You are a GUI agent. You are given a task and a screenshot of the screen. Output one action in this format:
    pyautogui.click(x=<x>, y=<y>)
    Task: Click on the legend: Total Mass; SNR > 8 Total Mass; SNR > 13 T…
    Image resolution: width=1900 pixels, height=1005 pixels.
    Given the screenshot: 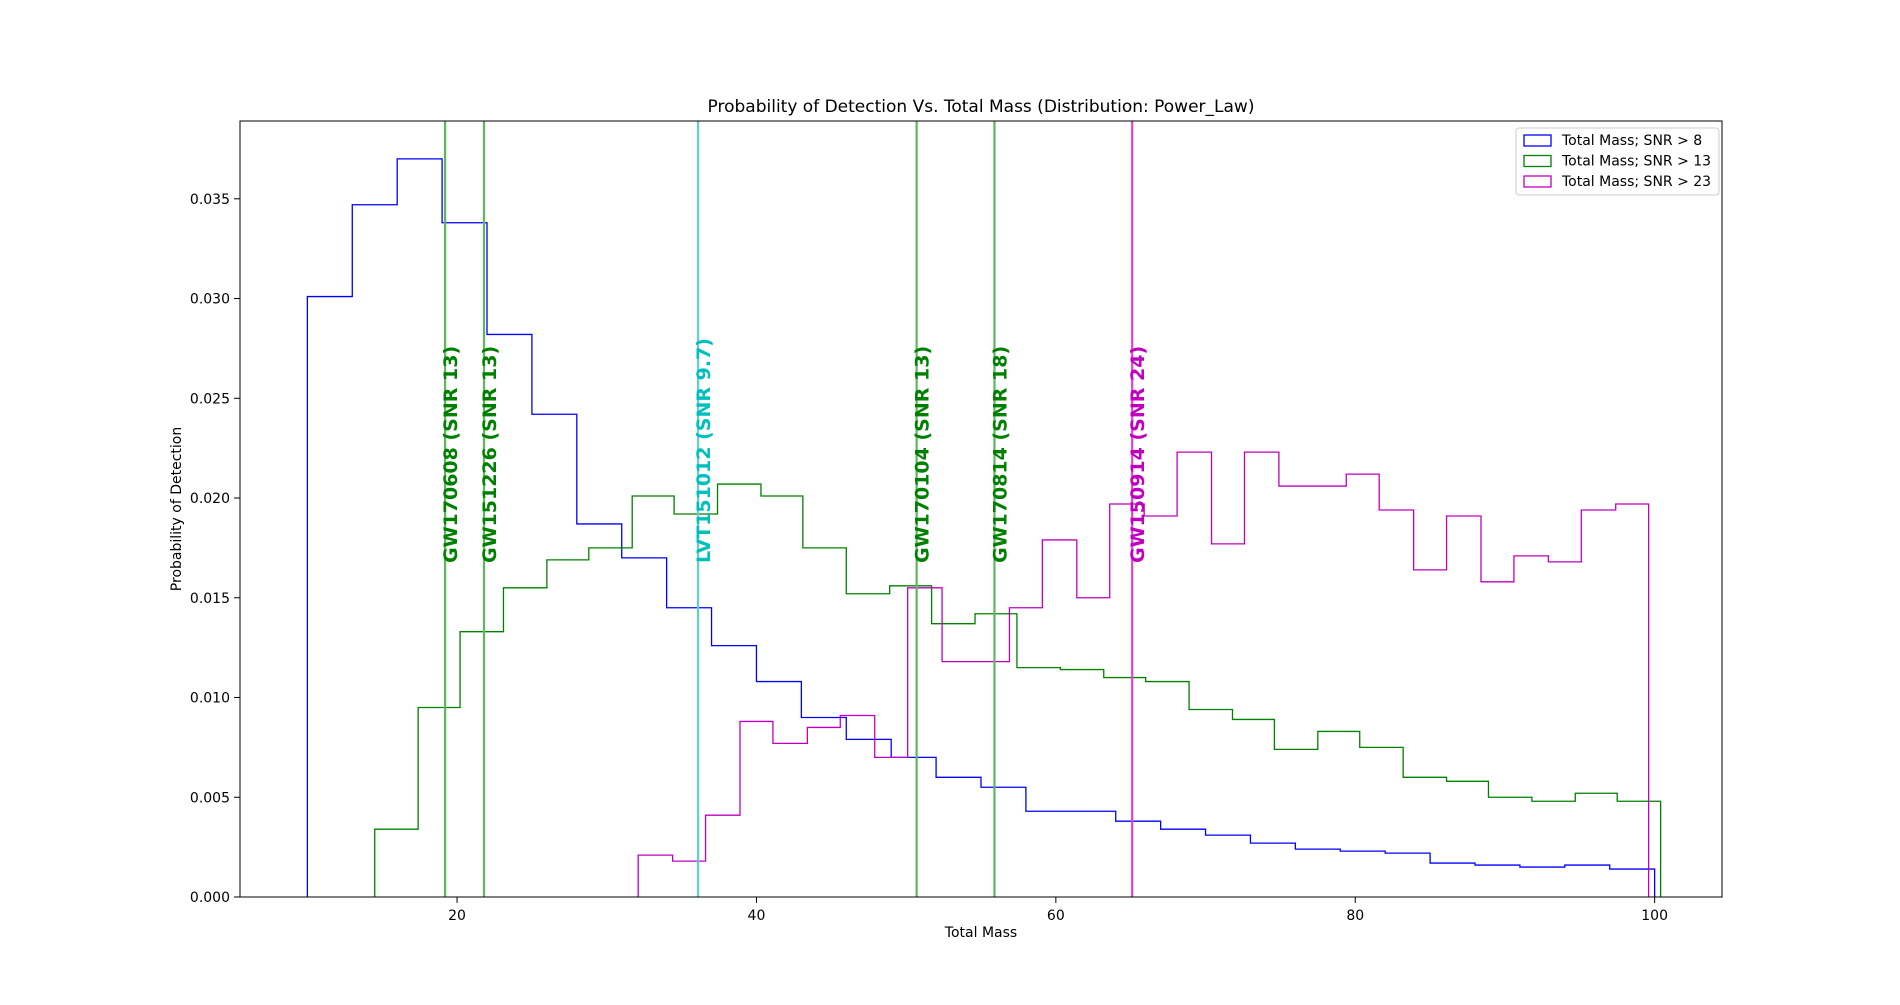 What is the action you would take?
    pyautogui.click(x=1617, y=161)
    